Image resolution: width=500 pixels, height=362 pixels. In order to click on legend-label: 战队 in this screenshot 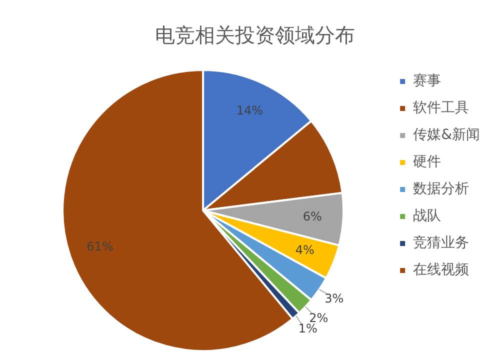, I will do `click(427, 216)`.